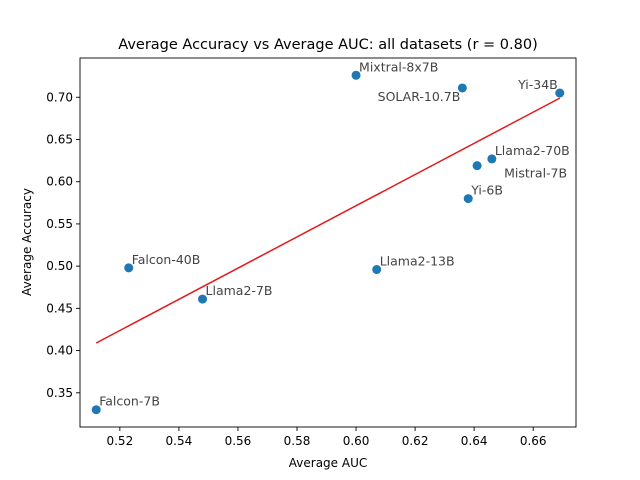 The height and width of the screenshot is (480, 640). What do you see at coordinates (535, 173) in the screenshot?
I see `point-label: Mistral-7B` at bounding box center [535, 173].